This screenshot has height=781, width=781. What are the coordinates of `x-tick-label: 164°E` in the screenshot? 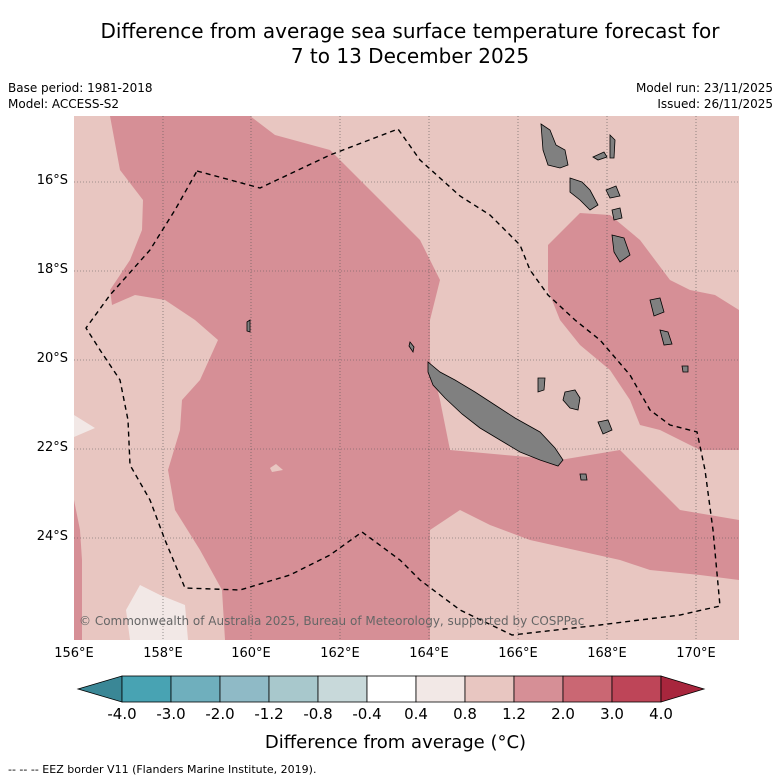 It's located at (429, 653).